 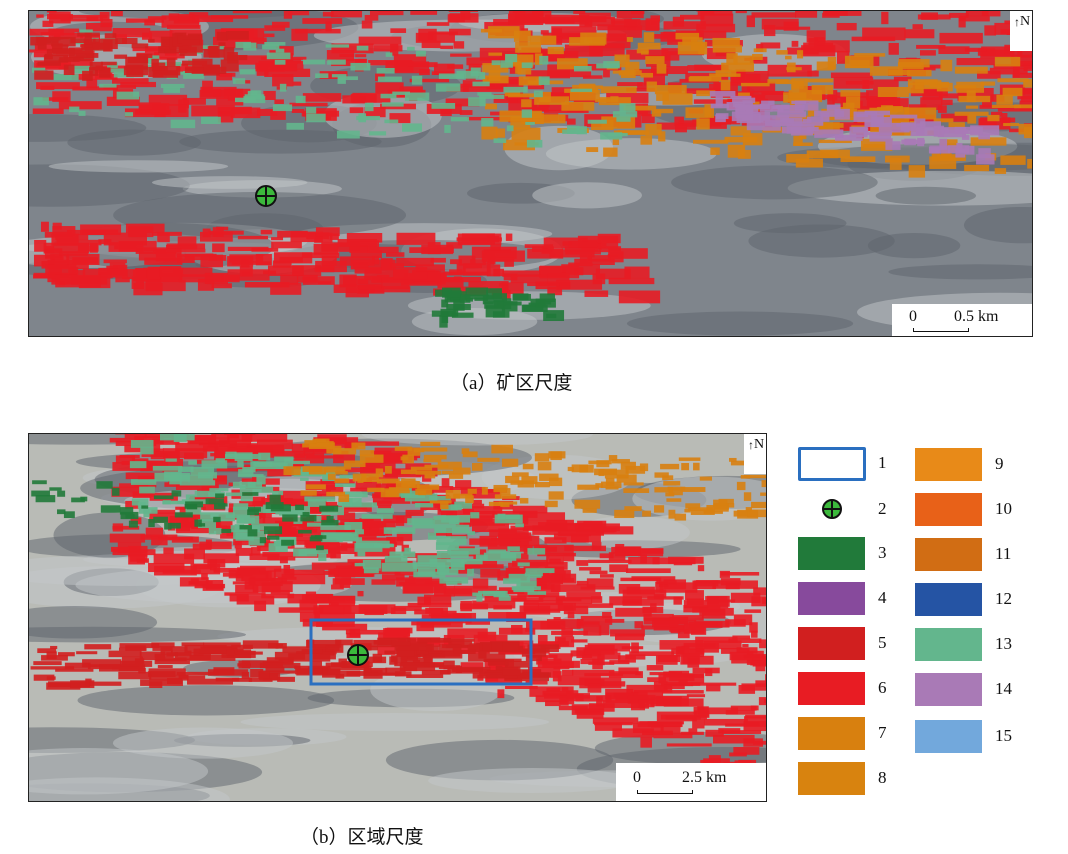 What do you see at coordinates (1003, 598) in the screenshot?
I see `legend-label: 12` at bounding box center [1003, 598].